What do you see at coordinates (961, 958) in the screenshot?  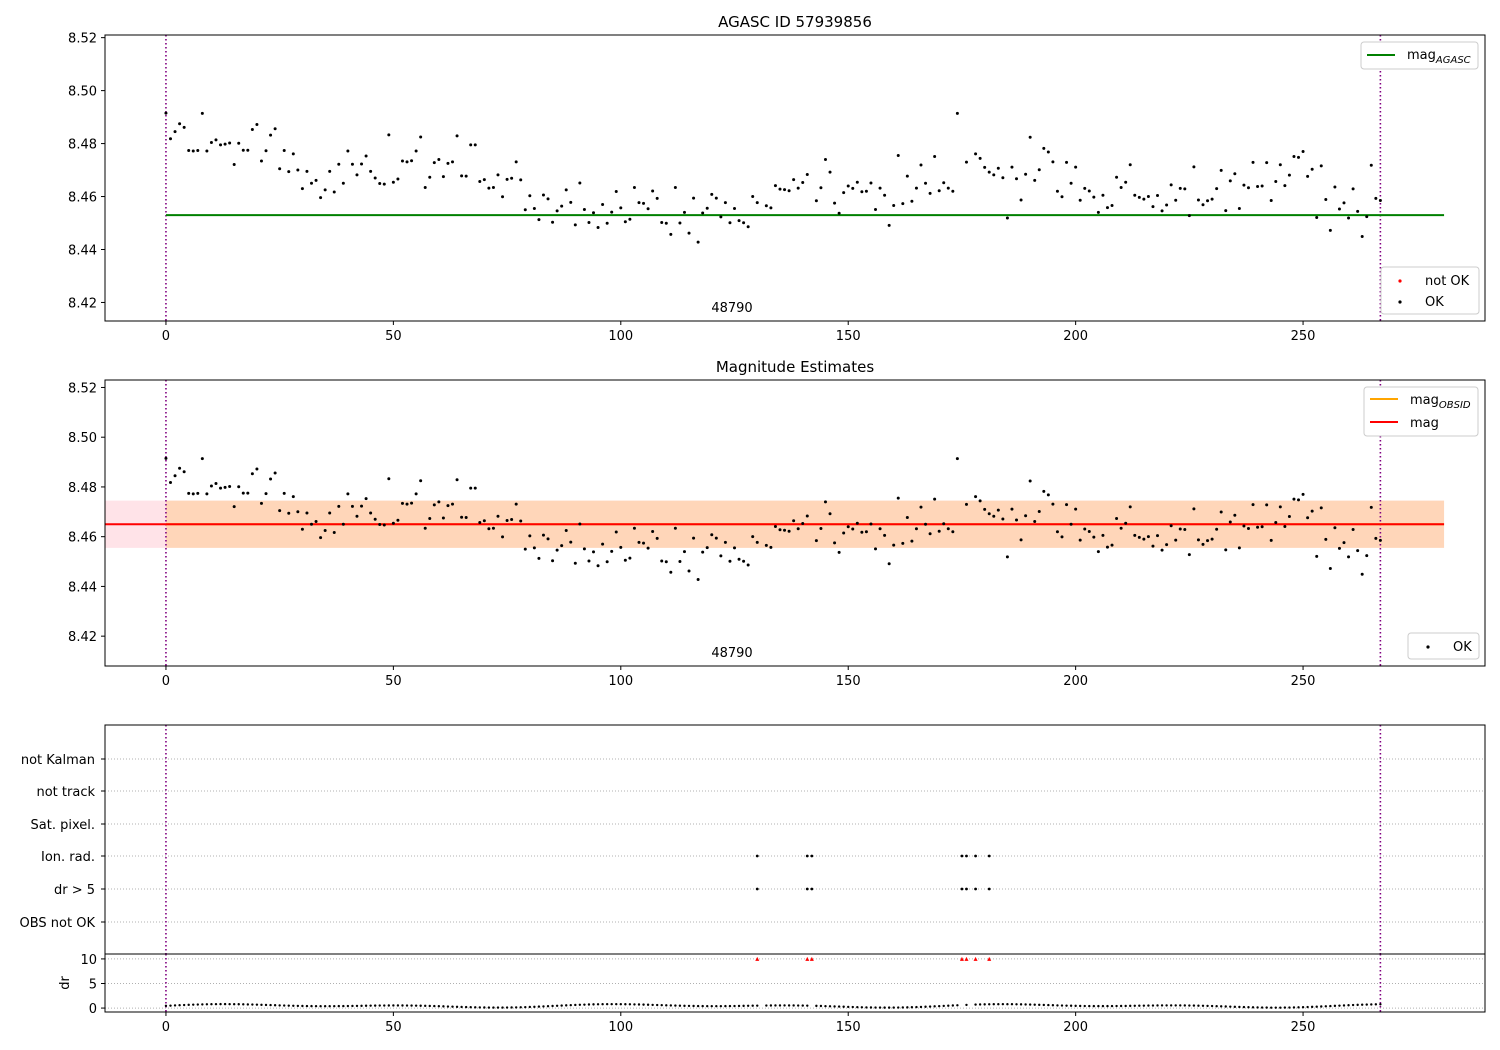 I see `dr-clipped-marker` at bounding box center [961, 958].